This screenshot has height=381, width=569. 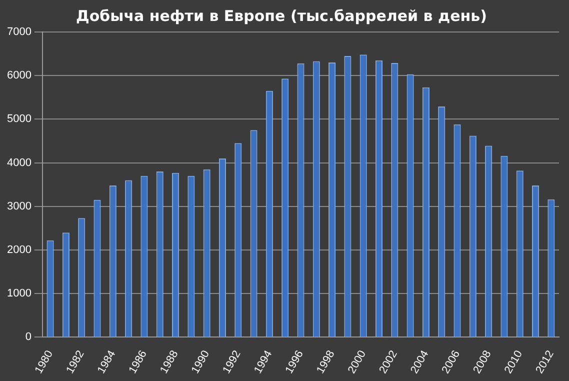 What do you see at coordinates (19, 206) in the screenshot?
I see `y-tick-label: 3000` at bounding box center [19, 206].